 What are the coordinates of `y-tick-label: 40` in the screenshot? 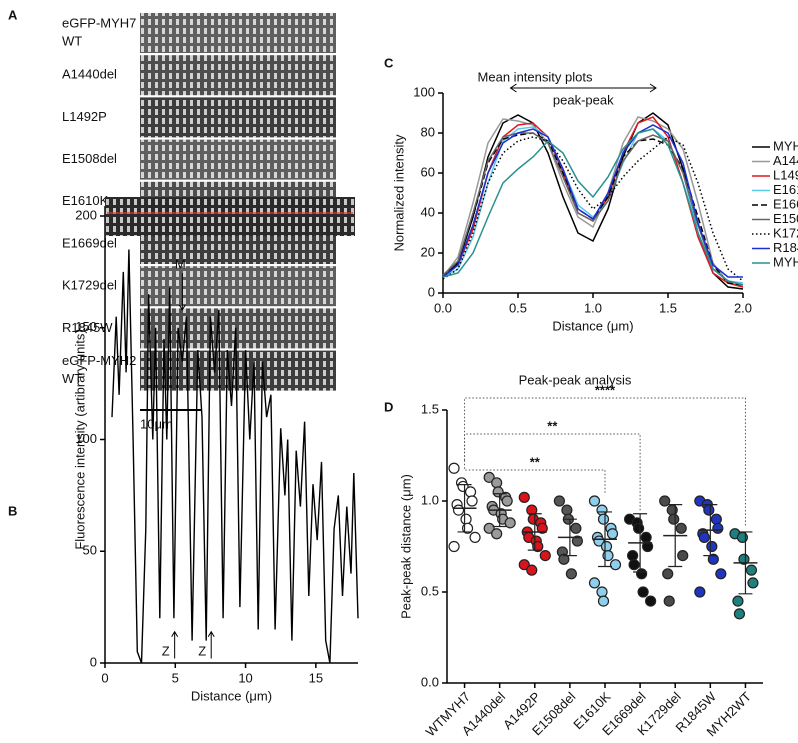 It's located at (428, 211).